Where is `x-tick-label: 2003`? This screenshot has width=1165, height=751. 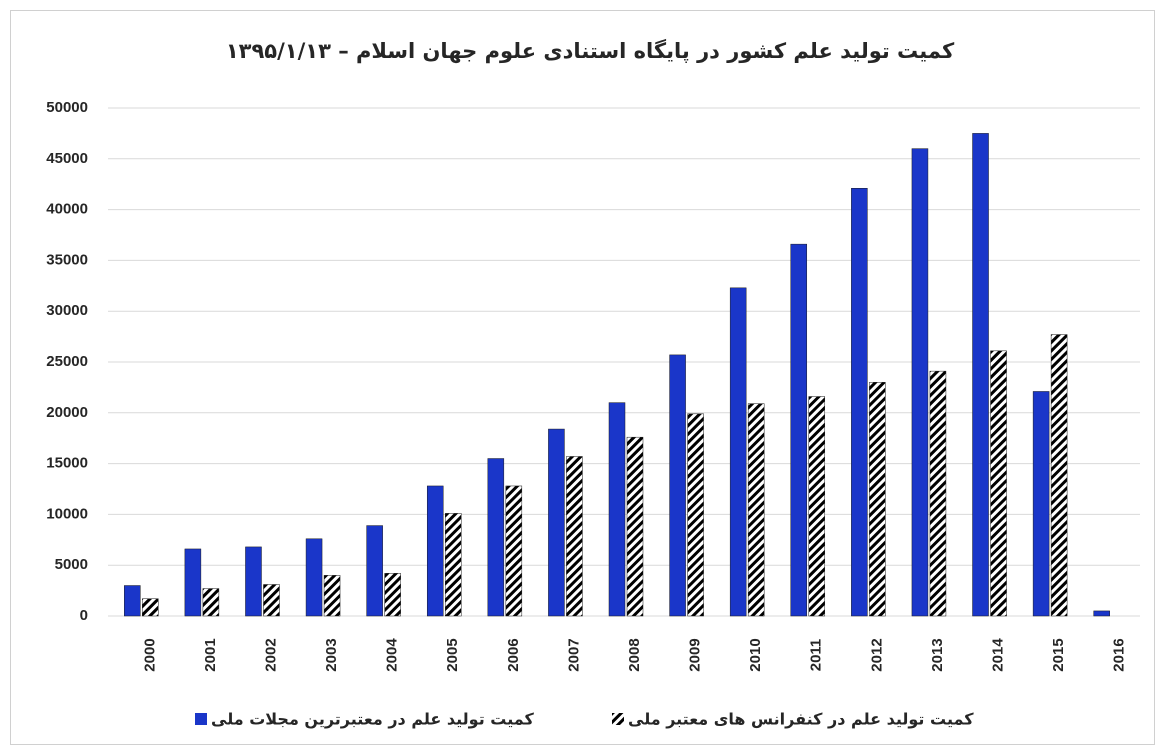 x-tick-label: 2003 is located at coordinates (331, 654).